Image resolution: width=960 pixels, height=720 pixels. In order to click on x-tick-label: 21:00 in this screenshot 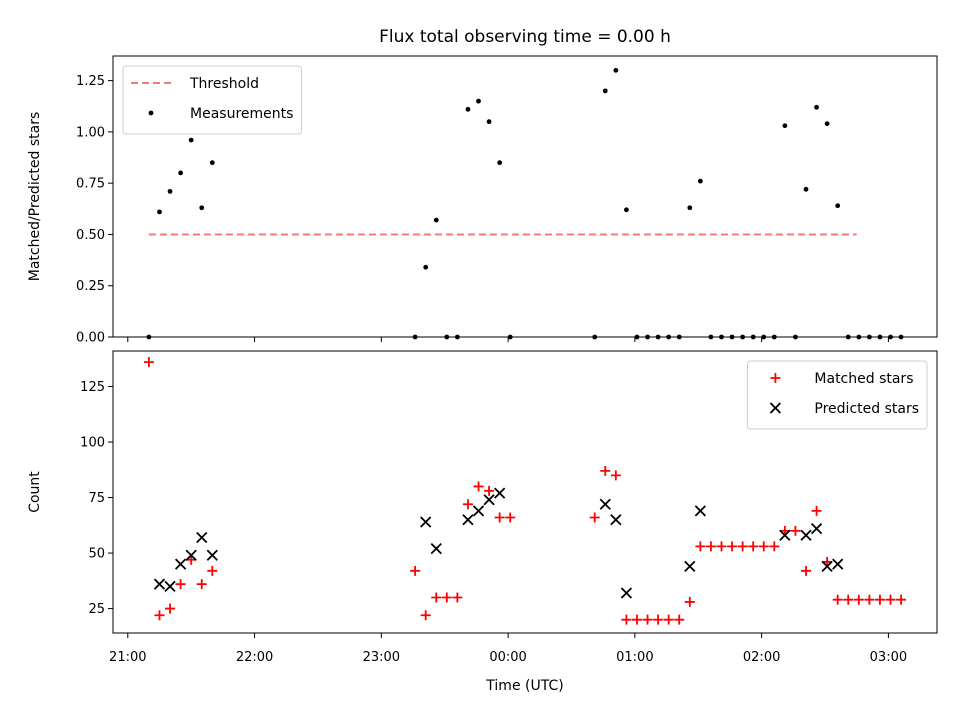, I will do `click(127, 657)`.